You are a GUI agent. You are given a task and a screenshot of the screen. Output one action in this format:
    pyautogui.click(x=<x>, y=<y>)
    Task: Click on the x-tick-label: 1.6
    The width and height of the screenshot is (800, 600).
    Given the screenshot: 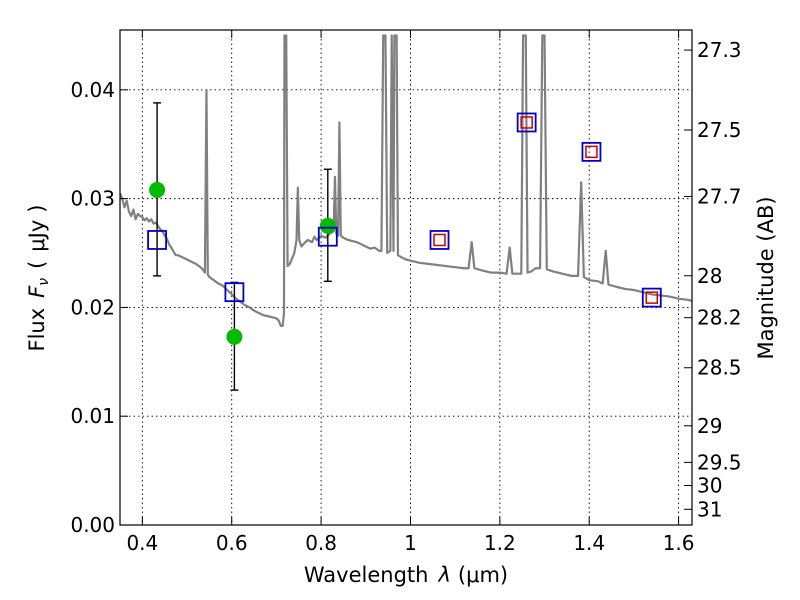 What is the action you would take?
    pyautogui.click(x=679, y=543)
    